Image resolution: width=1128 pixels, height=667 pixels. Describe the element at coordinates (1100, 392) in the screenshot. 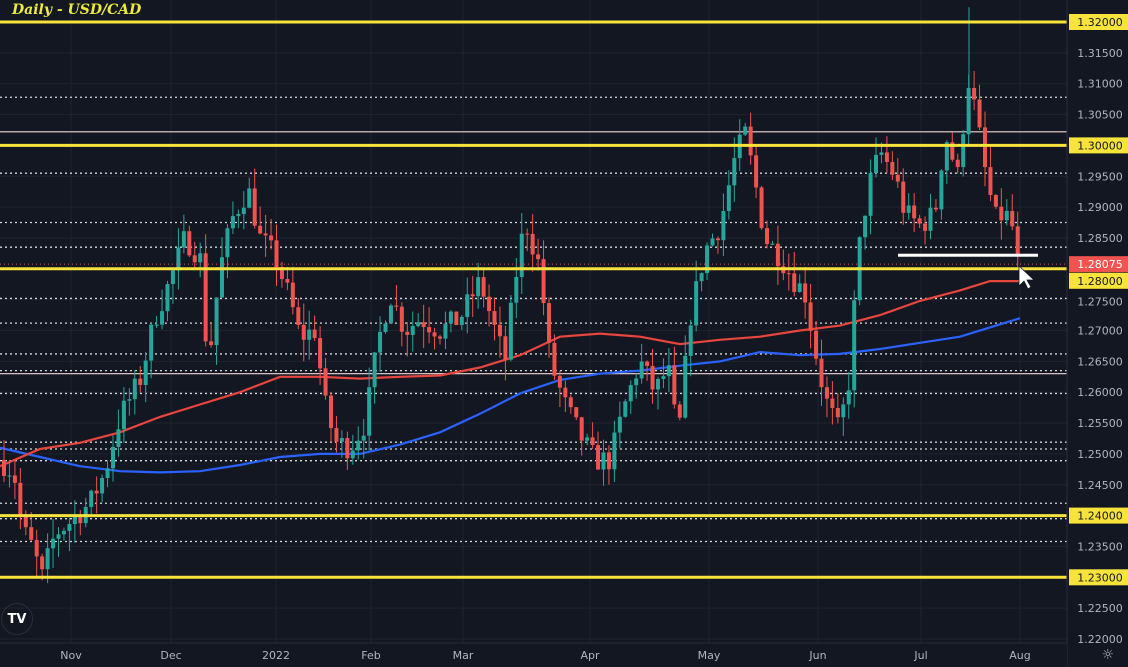

I see `price-tick-label: 1.26000` at that location.